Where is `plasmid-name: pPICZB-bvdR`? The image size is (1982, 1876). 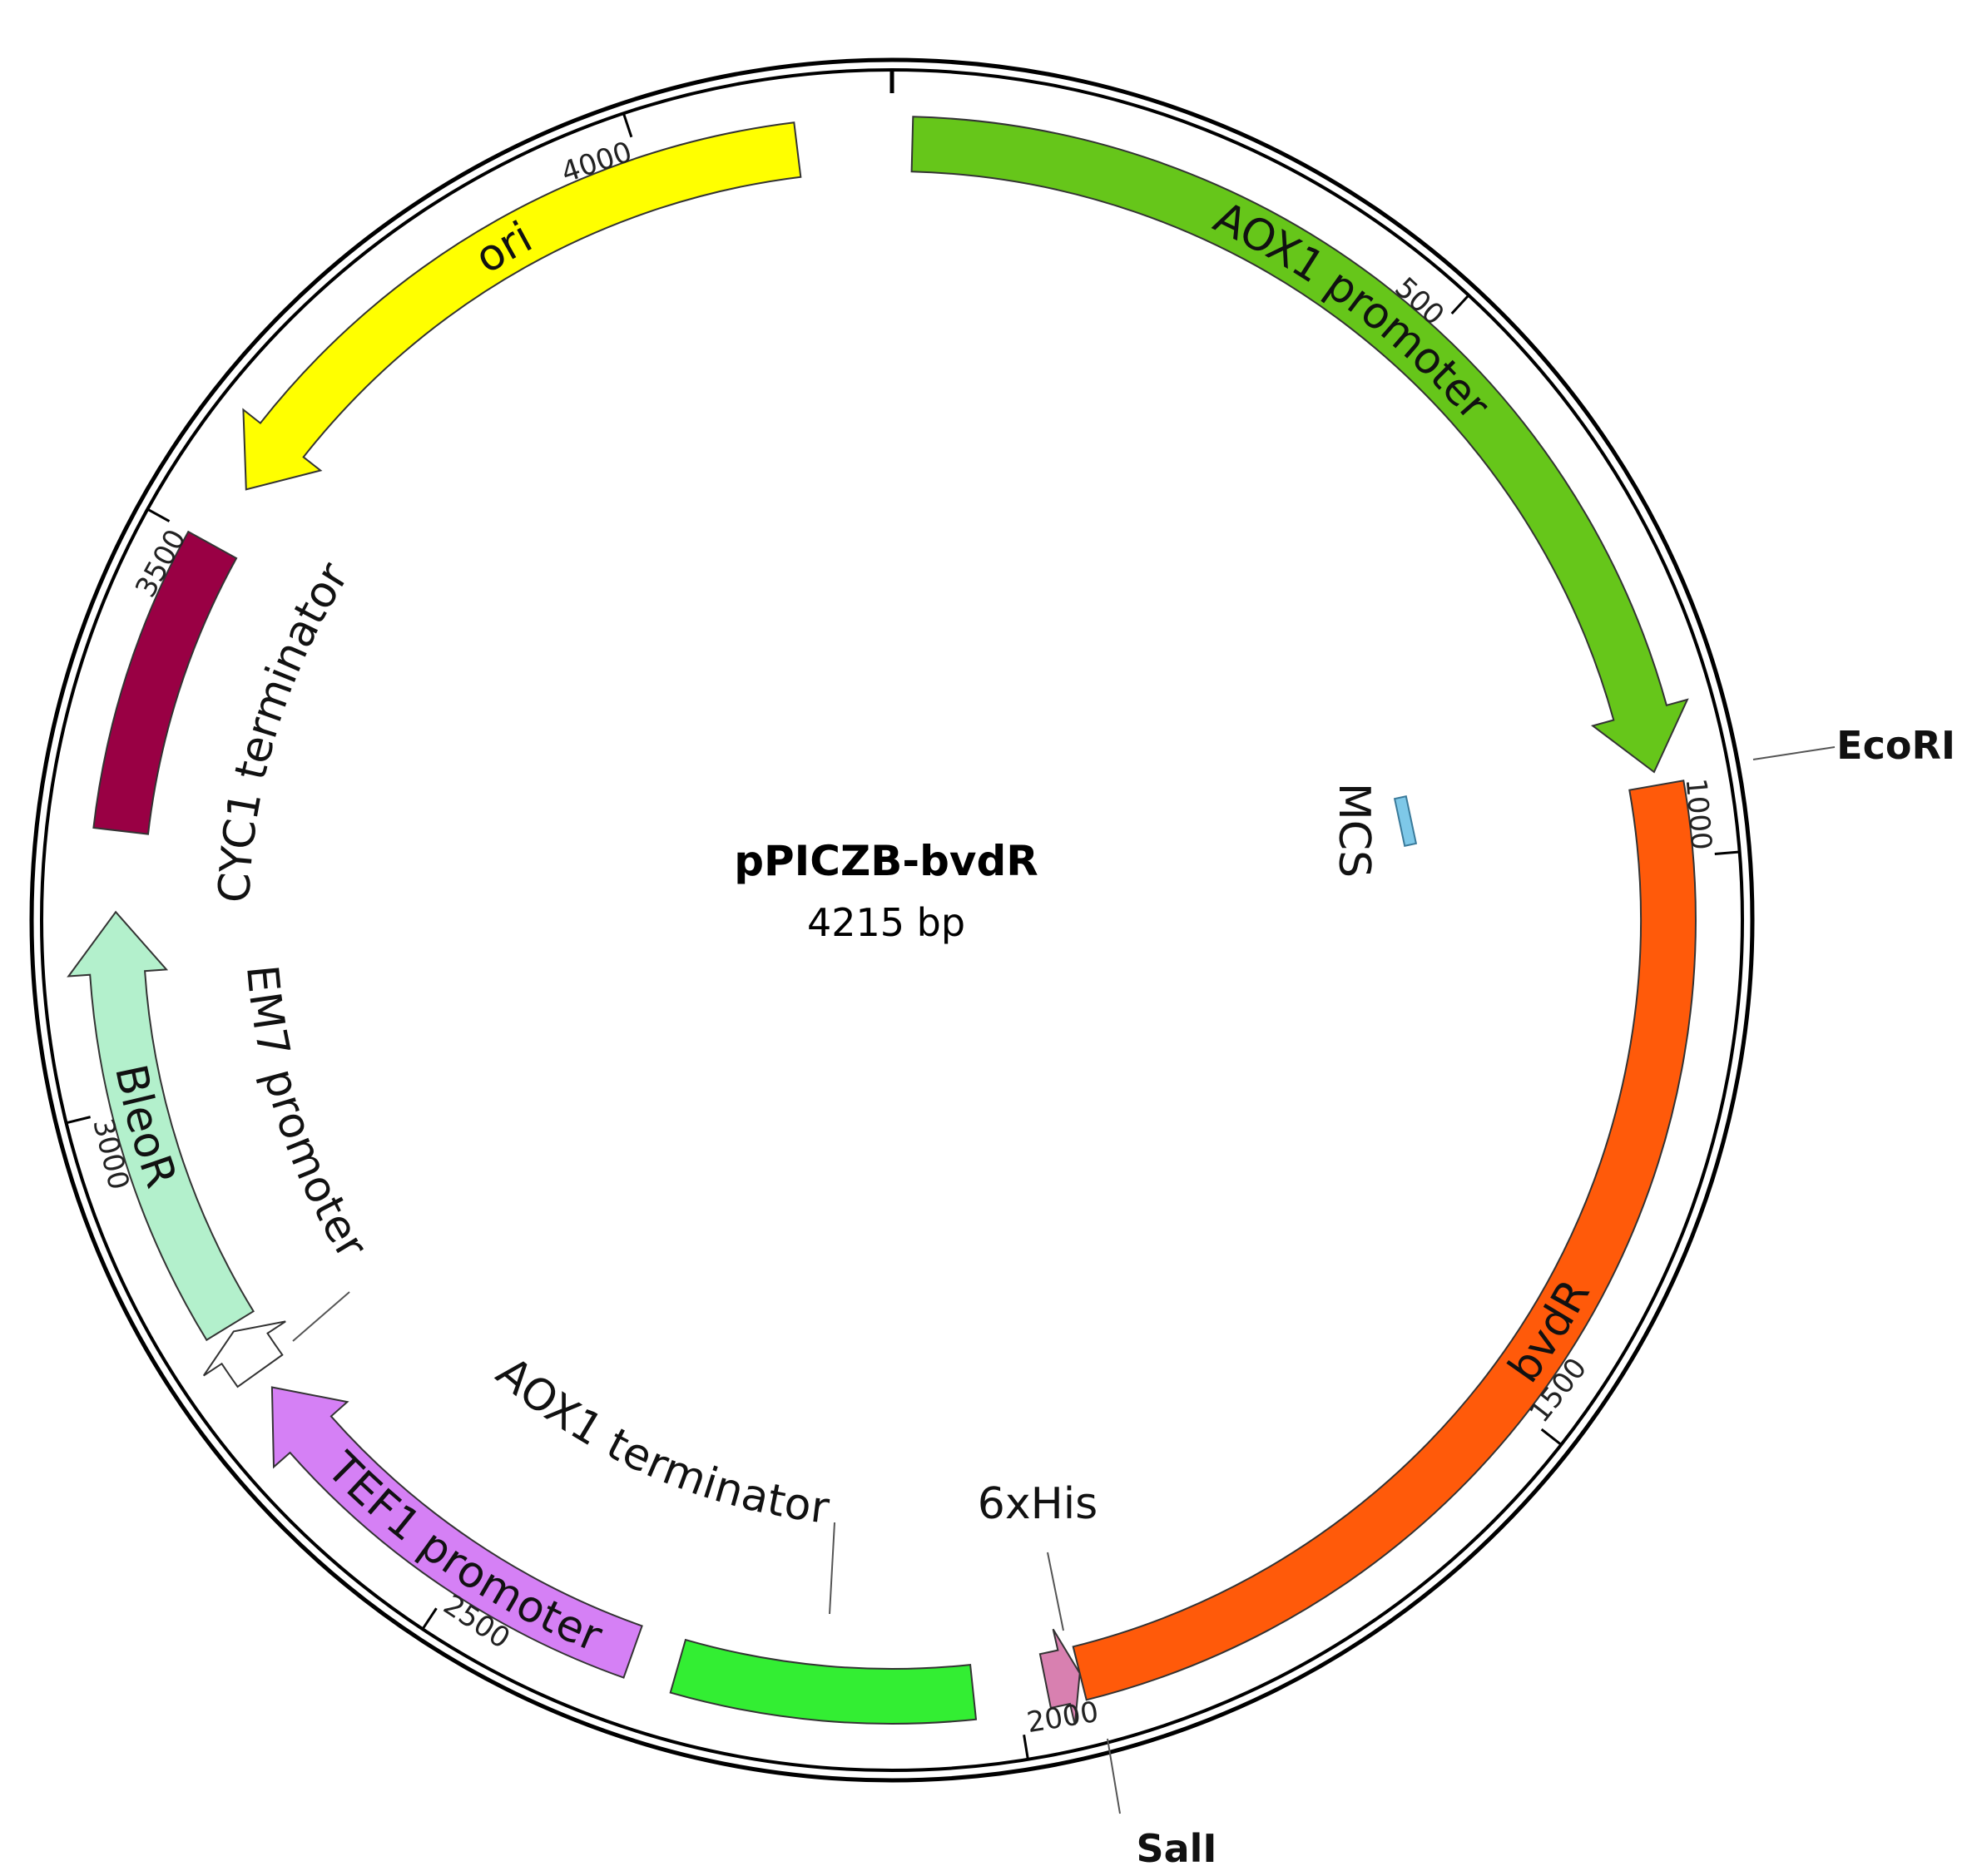 plasmid-name: pPICZB-bvdR is located at coordinates (886, 861).